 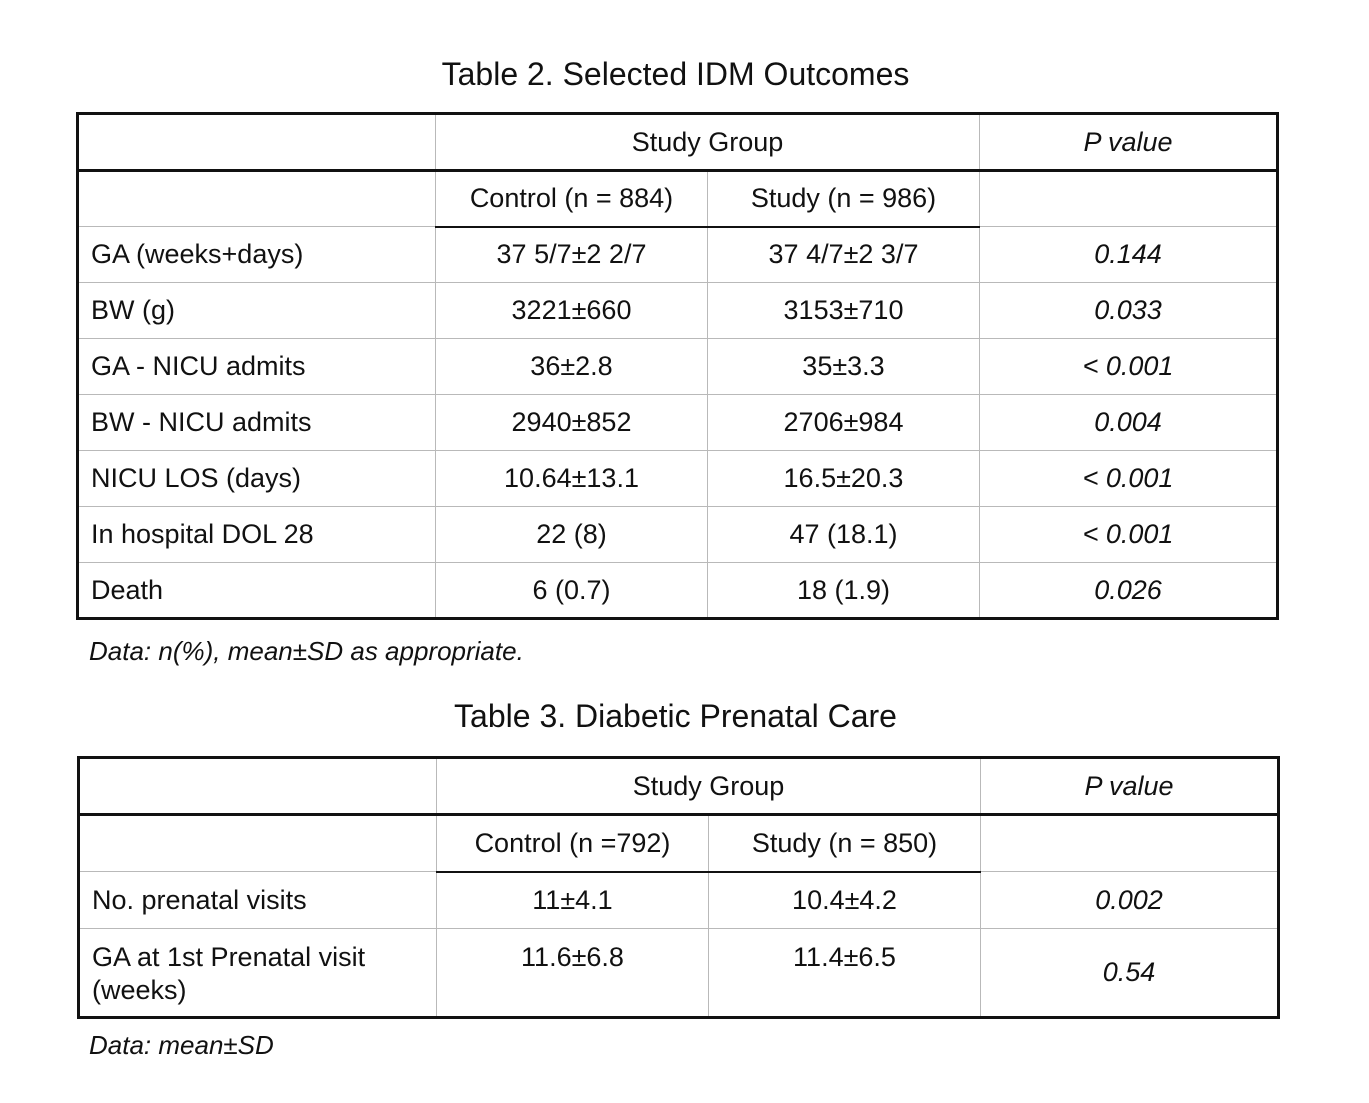 I want to click on table2-study-group-header: Study Group, so click(x=707, y=142).